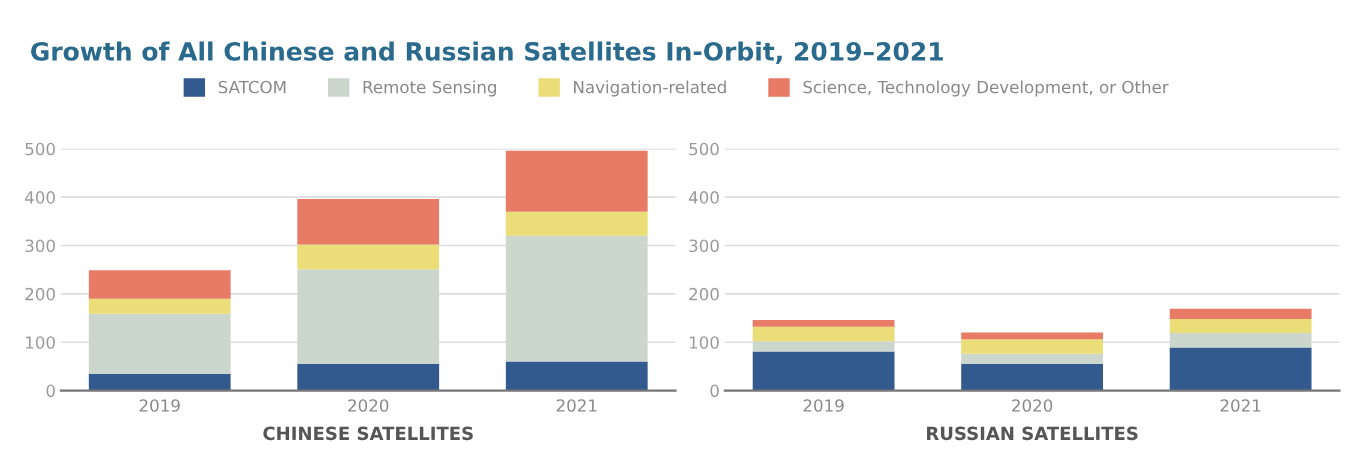 This screenshot has height=465, width=1353. I want to click on x-axis-title: CHINESE SATELLITES, so click(368, 433).